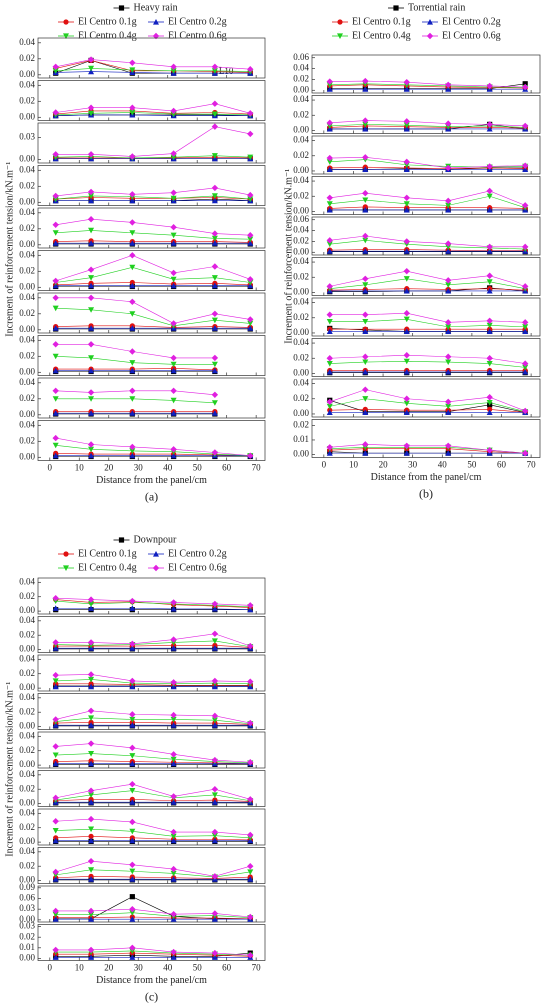 Image resolution: width=550 pixels, height=1007 pixels. Describe the element at coordinates (301, 439) in the screenshot. I see `y-tick-label: 0.01` at that location.